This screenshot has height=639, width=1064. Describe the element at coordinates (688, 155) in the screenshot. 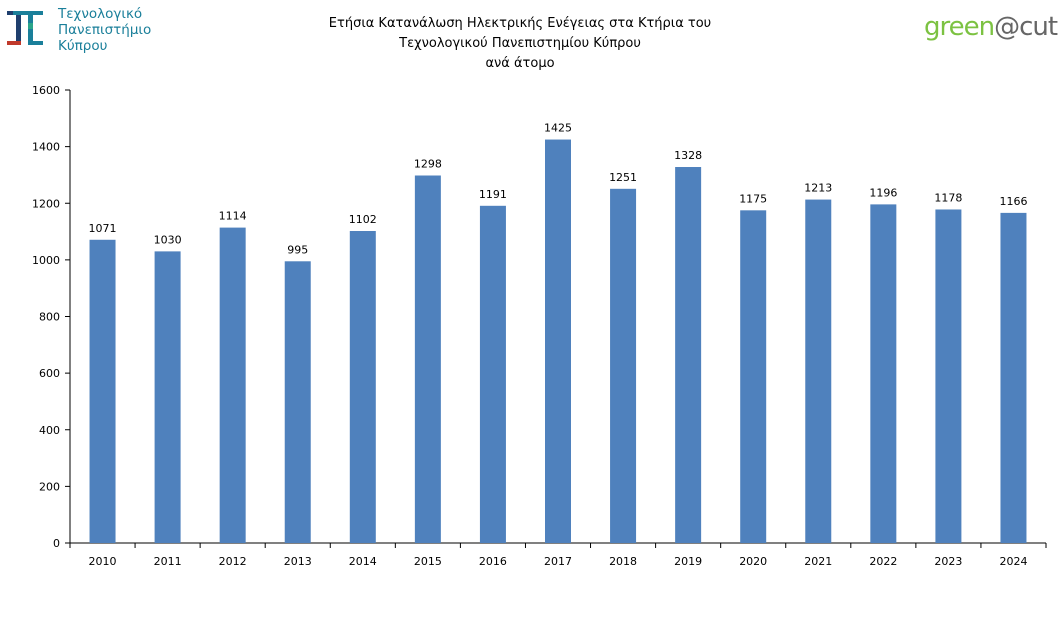

I see `data-label-2019: 1328` at that location.